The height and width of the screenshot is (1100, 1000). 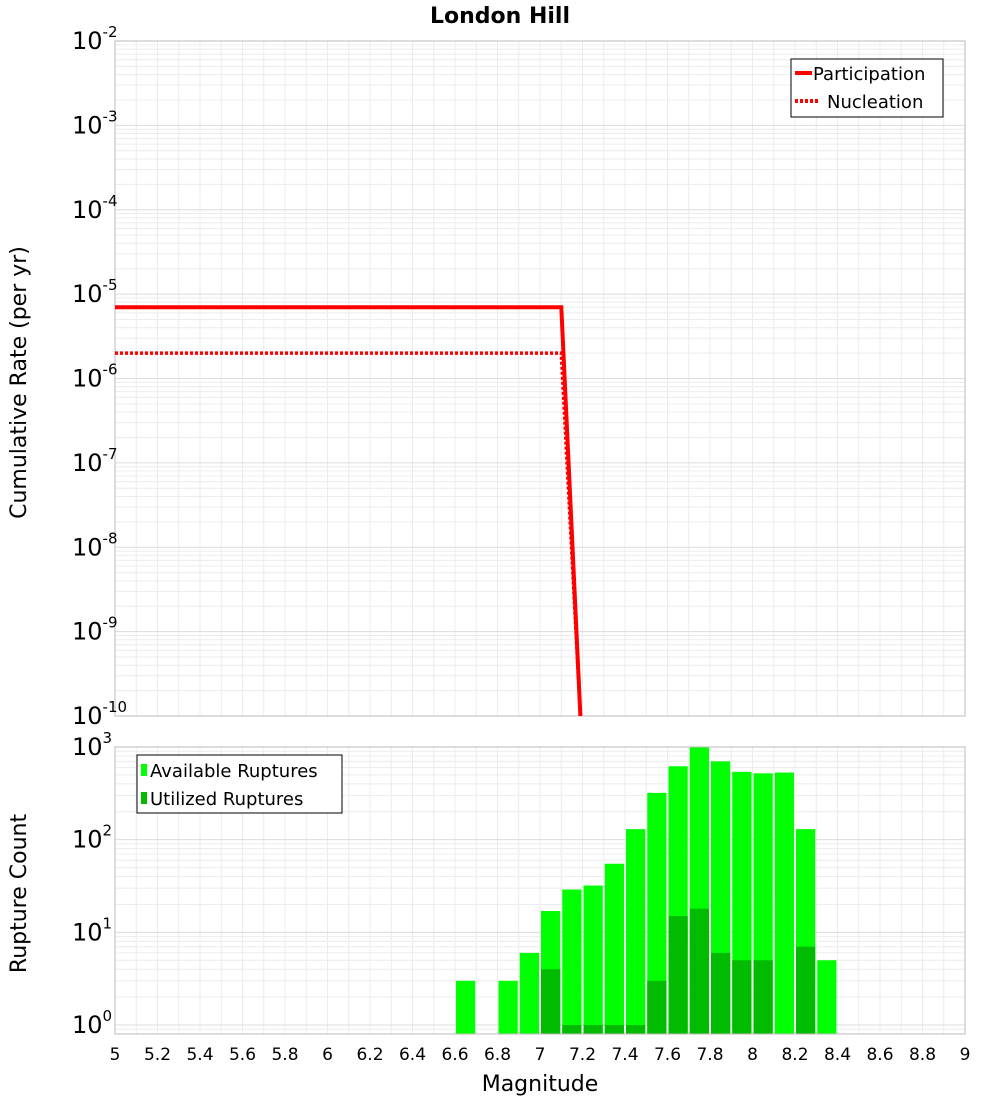 I want to click on bottom-legend-box, so click(x=239, y=784).